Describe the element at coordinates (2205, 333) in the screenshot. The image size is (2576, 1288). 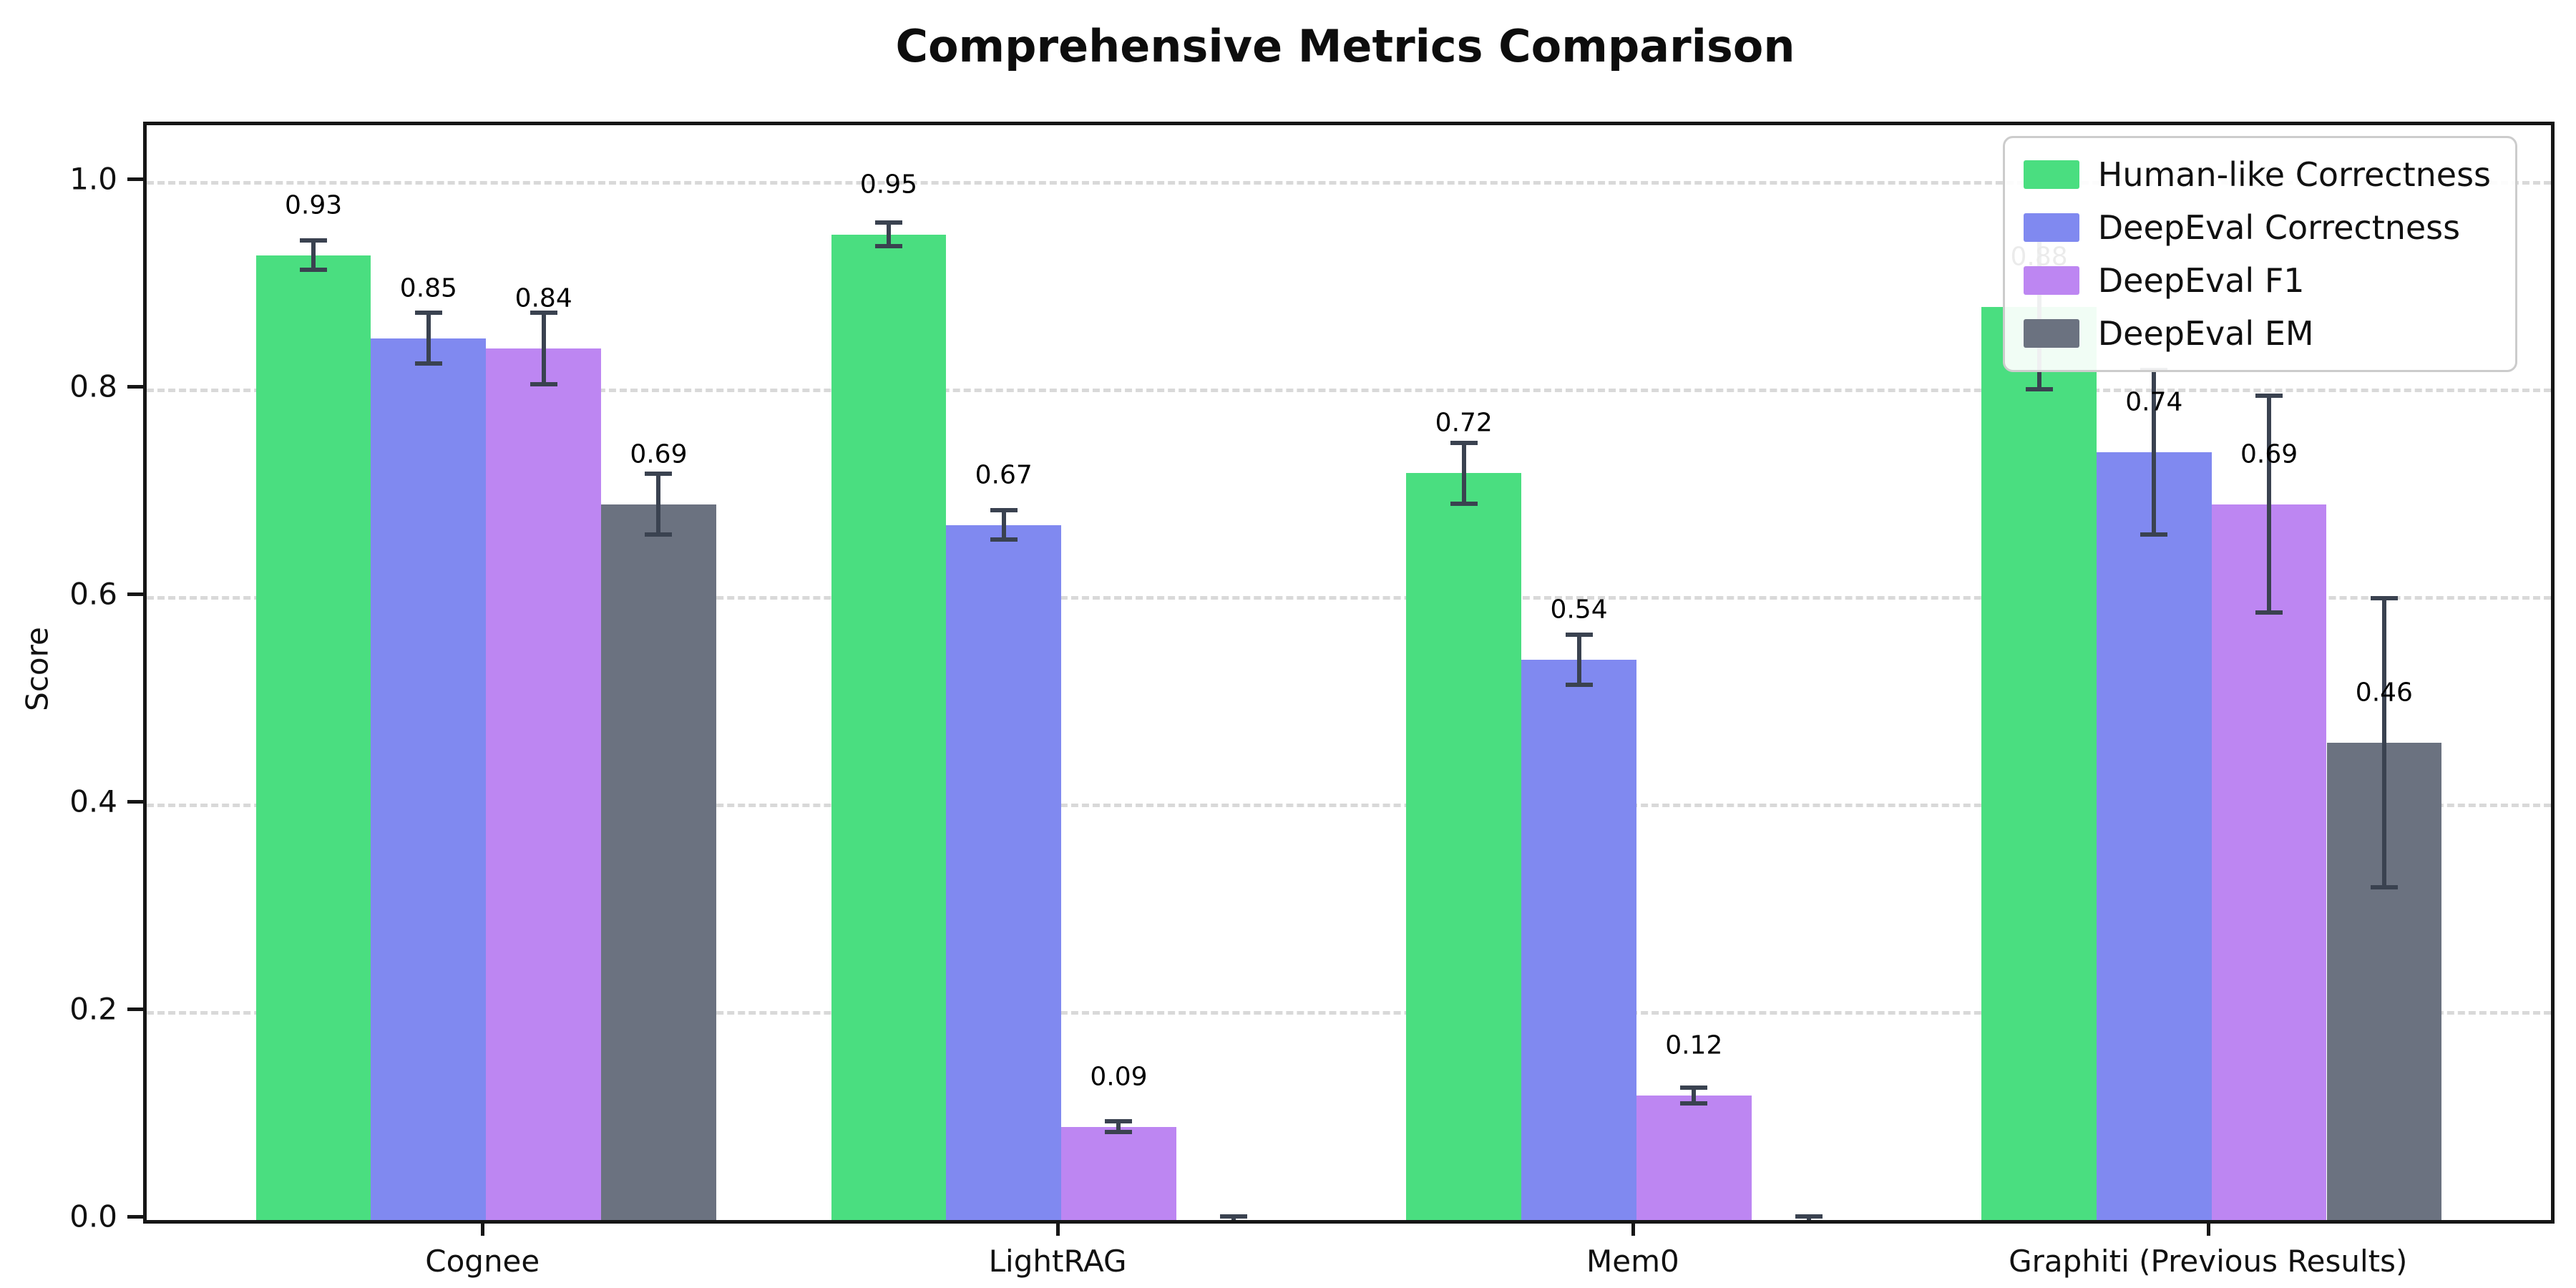
I see `legend-label: DeepEval EM` at that location.